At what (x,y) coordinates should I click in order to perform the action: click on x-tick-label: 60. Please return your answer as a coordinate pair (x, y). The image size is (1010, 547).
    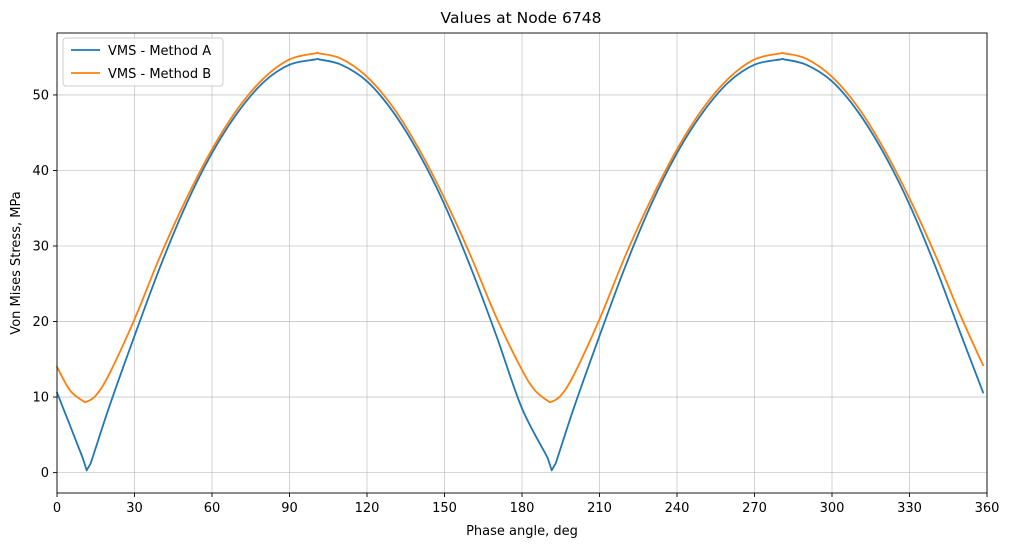
    Looking at the image, I should click on (212, 508).